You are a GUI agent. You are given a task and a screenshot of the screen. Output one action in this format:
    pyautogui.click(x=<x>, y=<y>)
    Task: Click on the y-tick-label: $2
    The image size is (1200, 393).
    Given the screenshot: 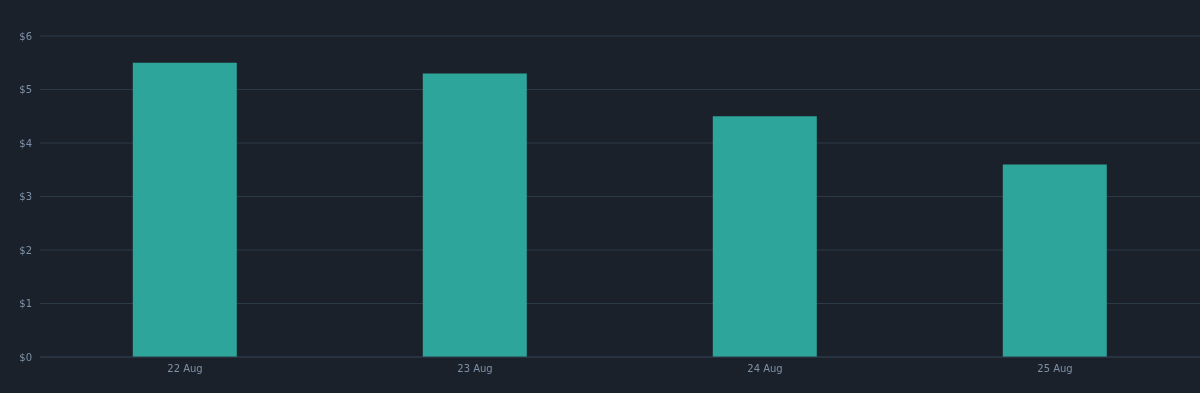 What is the action you would take?
    pyautogui.click(x=25, y=250)
    